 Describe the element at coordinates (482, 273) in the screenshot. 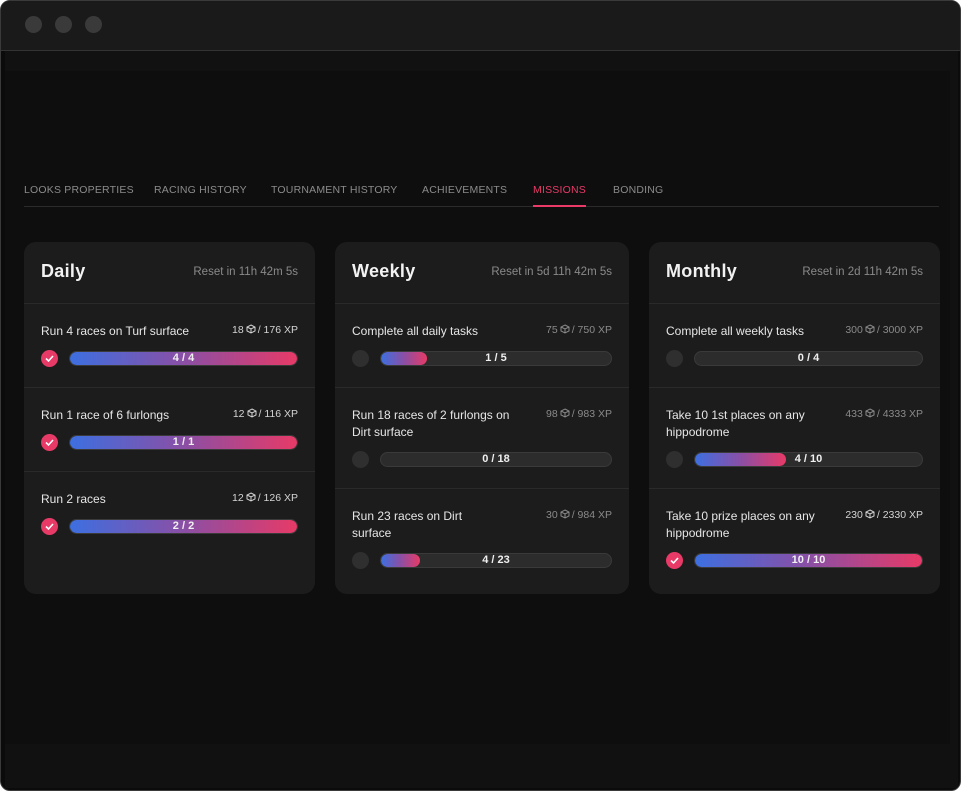

I see `card-header: Weekly Reset in 5d 11h 42m 5s` at that location.